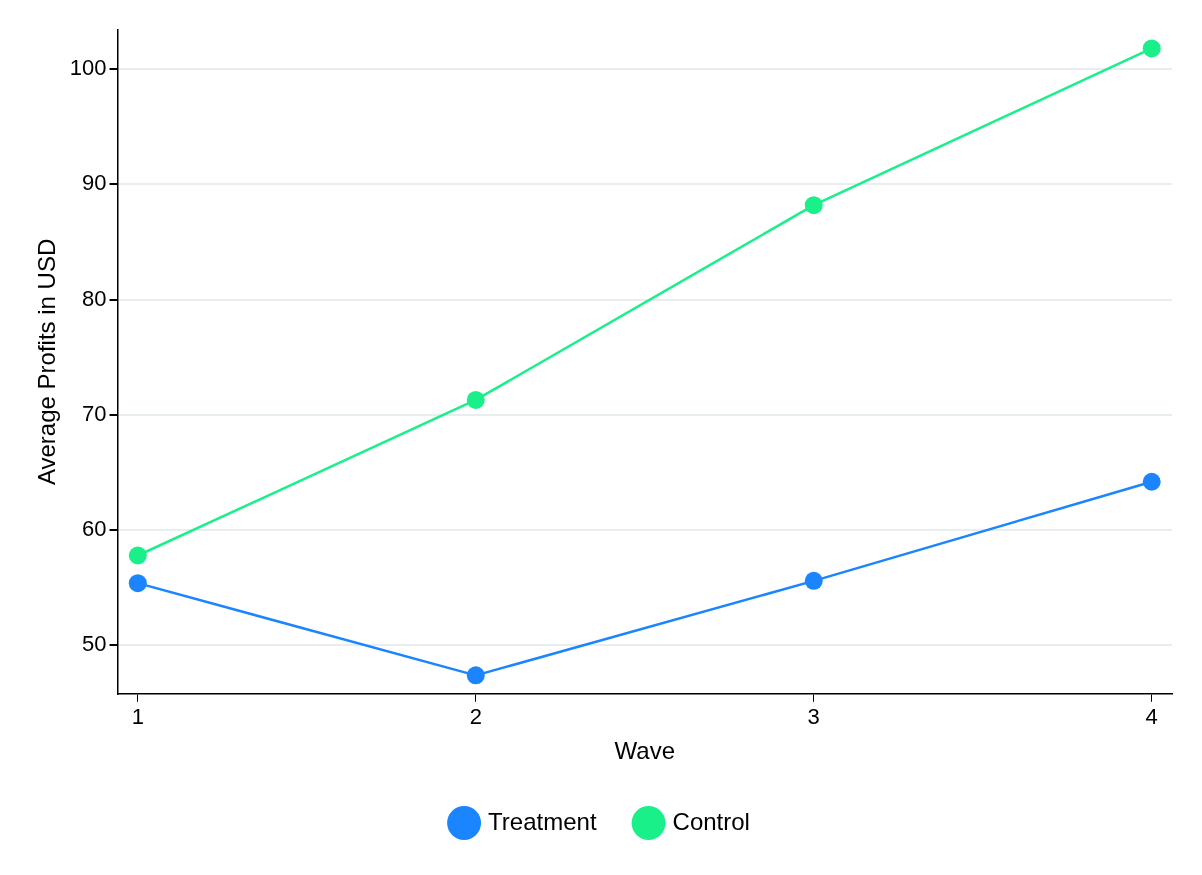 The height and width of the screenshot is (875, 1202). What do you see at coordinates (94, 413) in the screenshot?
I see `y-tick-label: 70` at bounding box center [94, 413].